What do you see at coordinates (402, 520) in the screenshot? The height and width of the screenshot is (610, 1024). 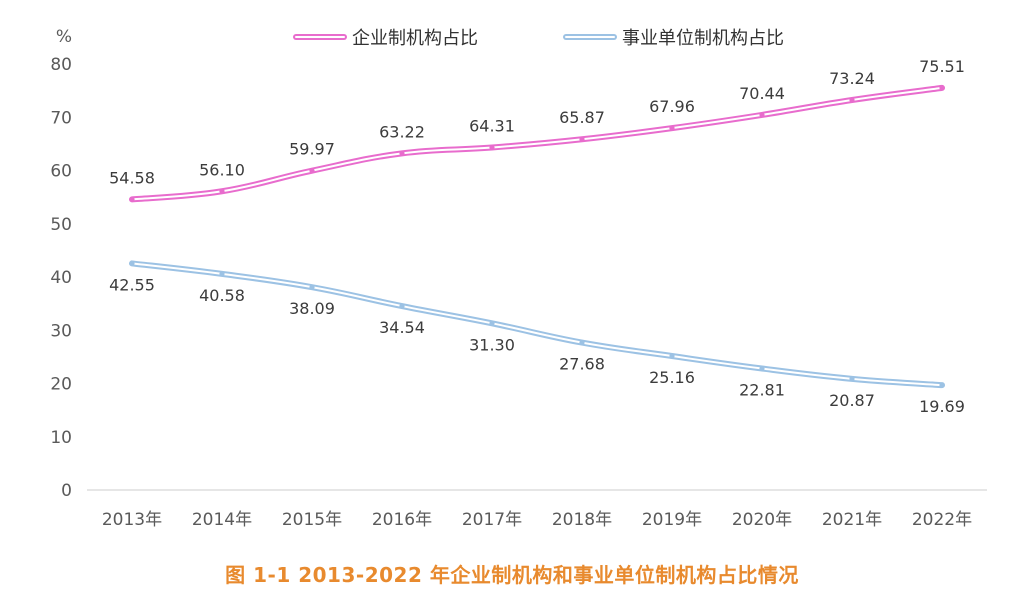 I see `x-tick-label: 2016年` at bounding box center [402, 520].